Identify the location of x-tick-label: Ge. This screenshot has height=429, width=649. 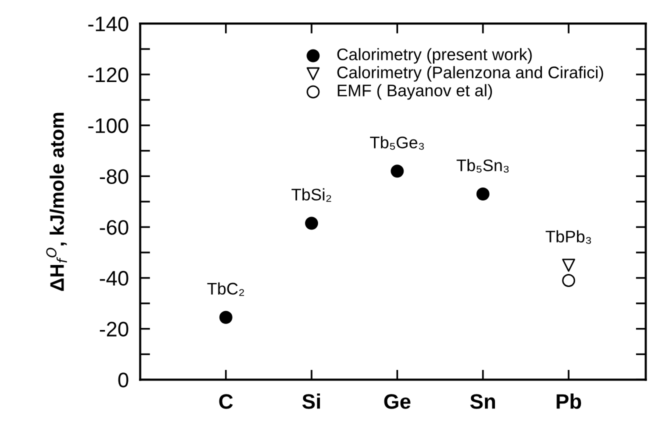
(397, 401).